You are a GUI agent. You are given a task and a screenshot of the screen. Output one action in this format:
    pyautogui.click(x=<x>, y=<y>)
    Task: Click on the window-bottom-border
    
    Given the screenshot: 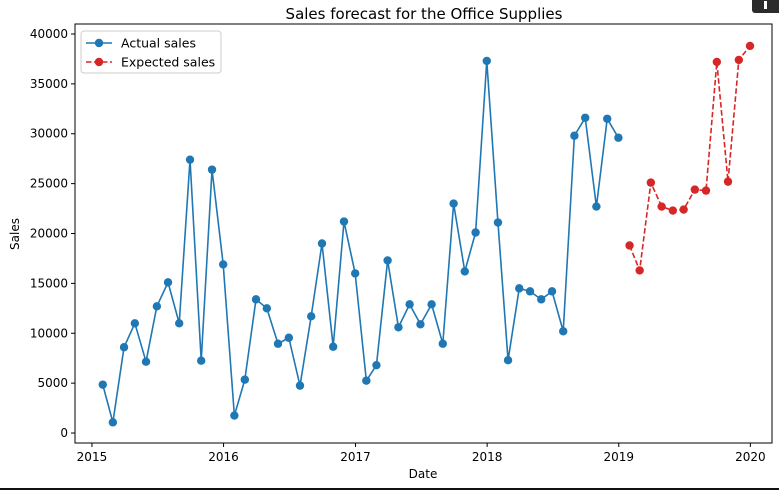 What is the action you would take?
    pyautogui.click(x=389, y=489)
    